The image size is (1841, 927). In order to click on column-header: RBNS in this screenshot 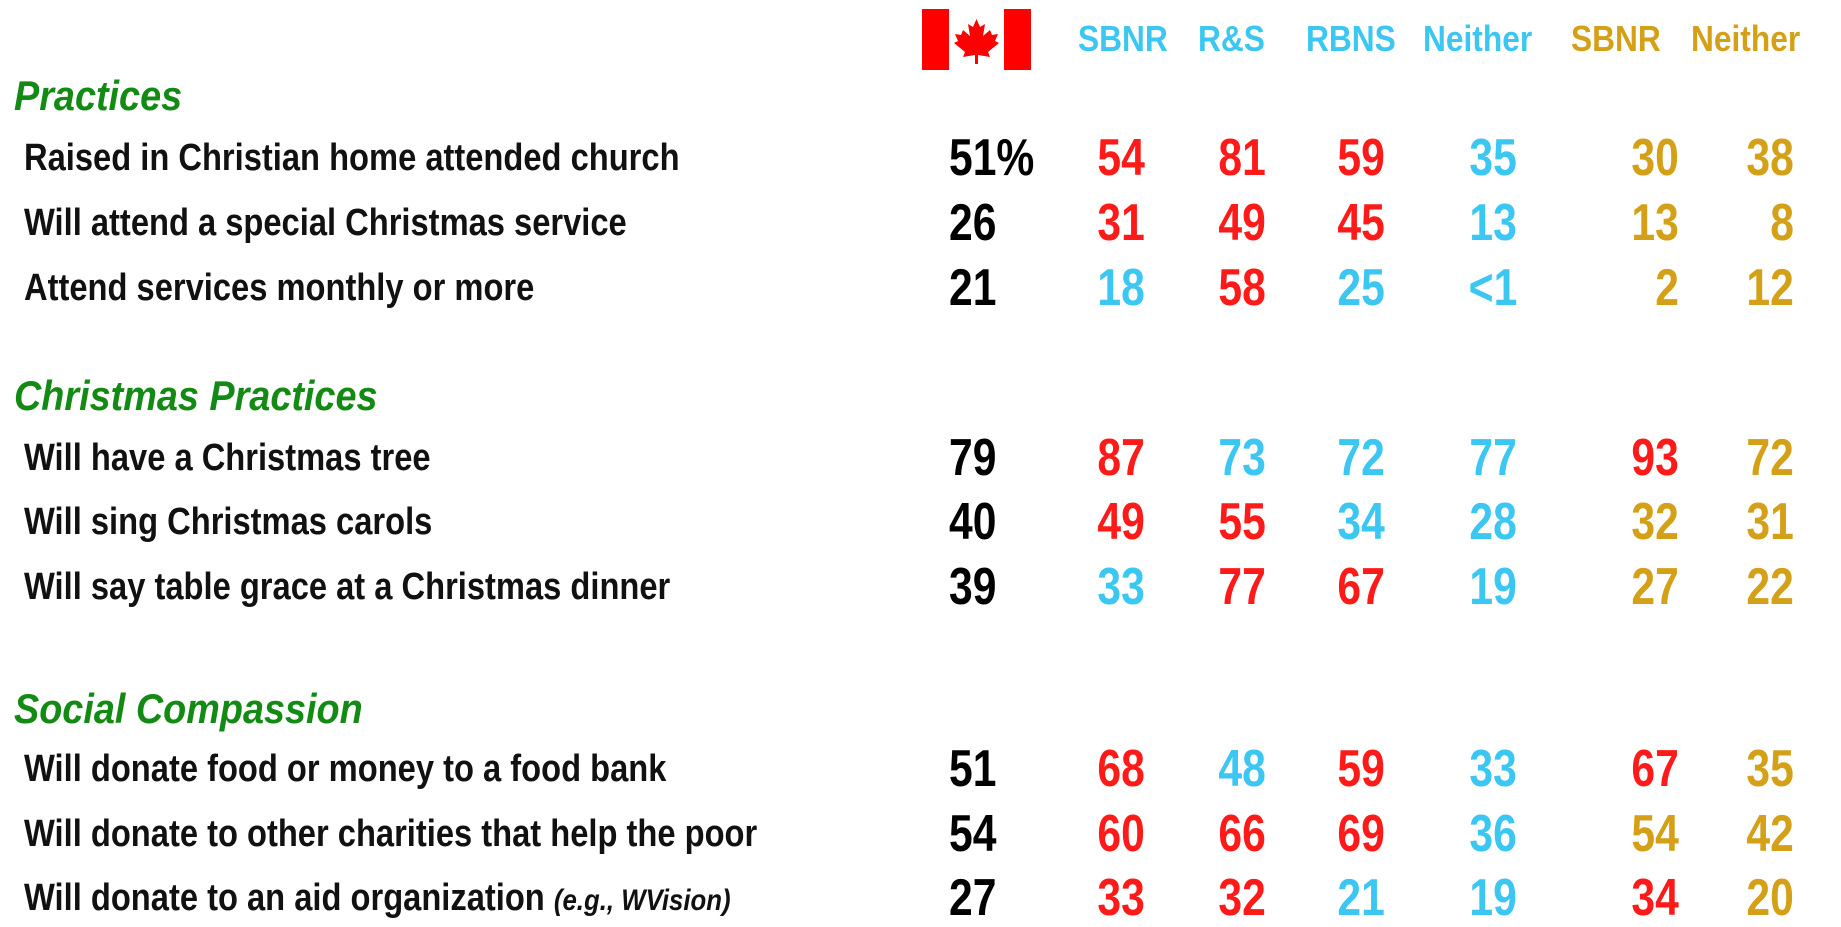, I will do `click(1351, 38)`.